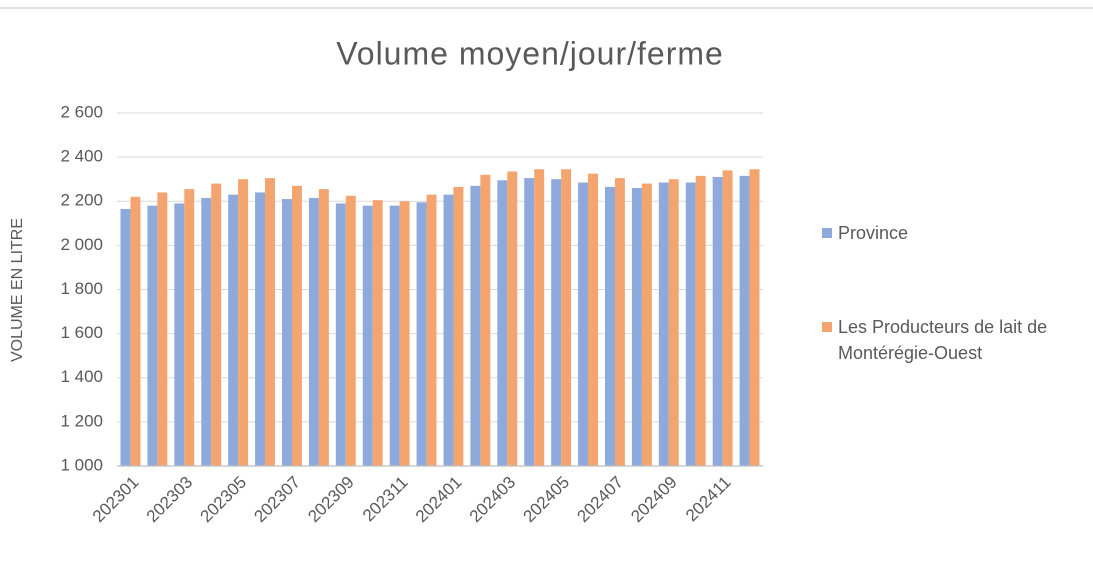 Image resolution: width=1093 pixels, height=567 pixels. I want to click on y-tick-label: 2 000, so click(81, 244).